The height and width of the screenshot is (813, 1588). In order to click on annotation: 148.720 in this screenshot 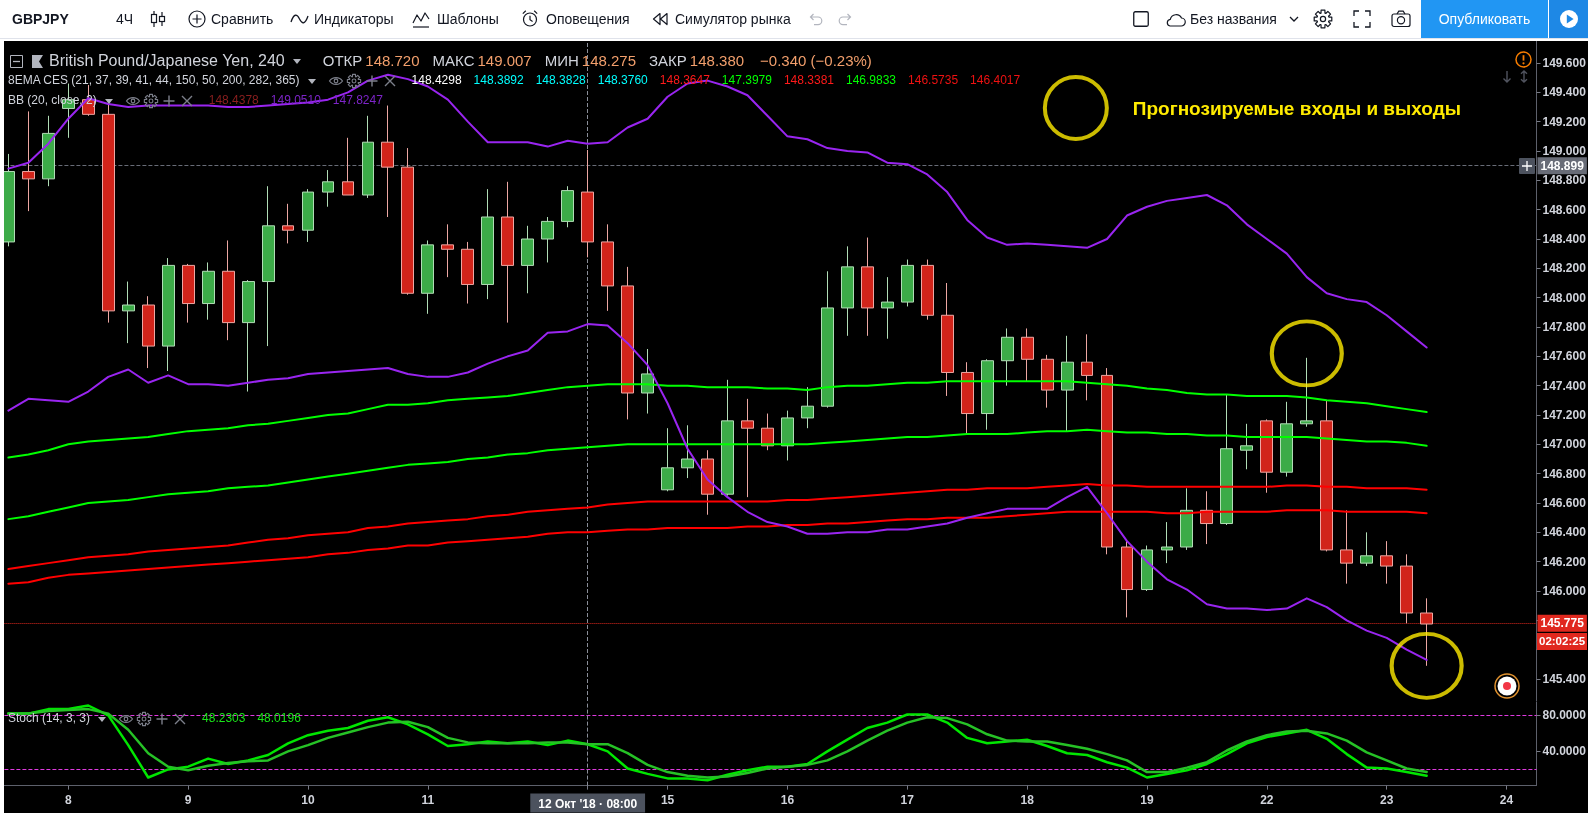, I will do `click(392, 61)`.